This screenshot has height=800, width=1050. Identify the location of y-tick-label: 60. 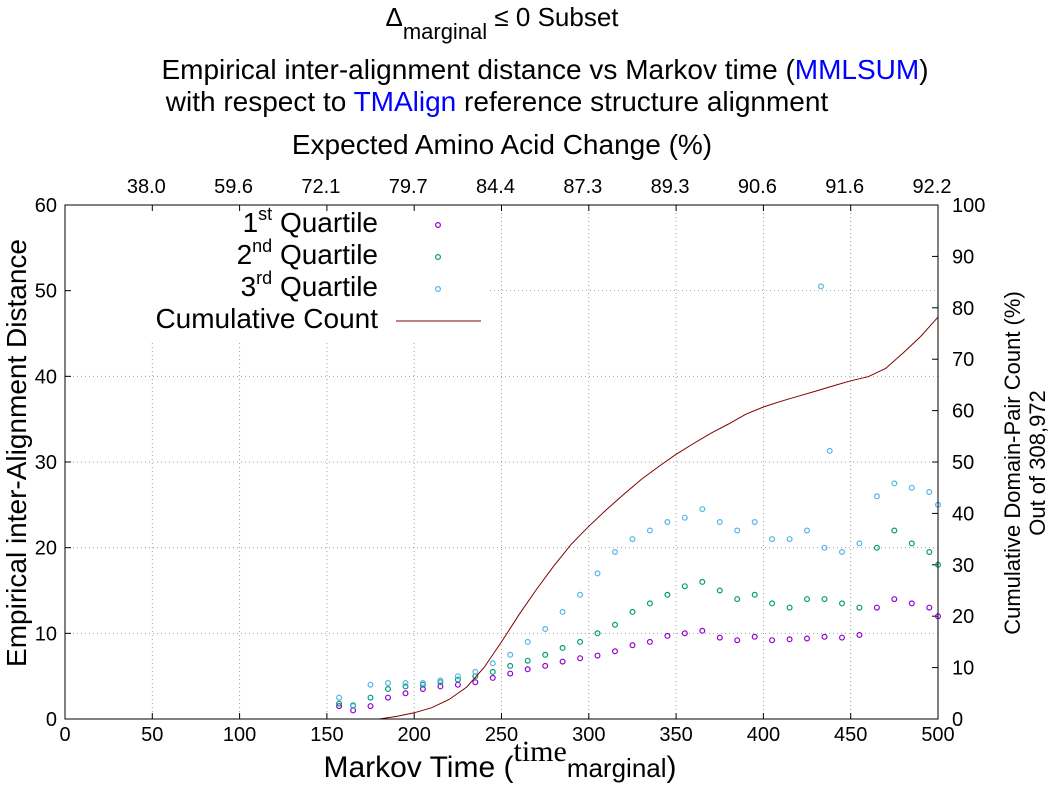
(46, 206).